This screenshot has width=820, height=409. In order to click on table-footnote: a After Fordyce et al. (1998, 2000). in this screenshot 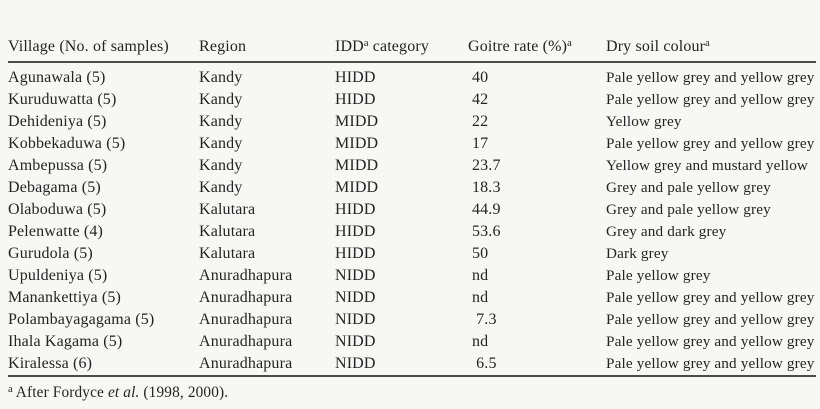, I will do `click(414, 393)`.